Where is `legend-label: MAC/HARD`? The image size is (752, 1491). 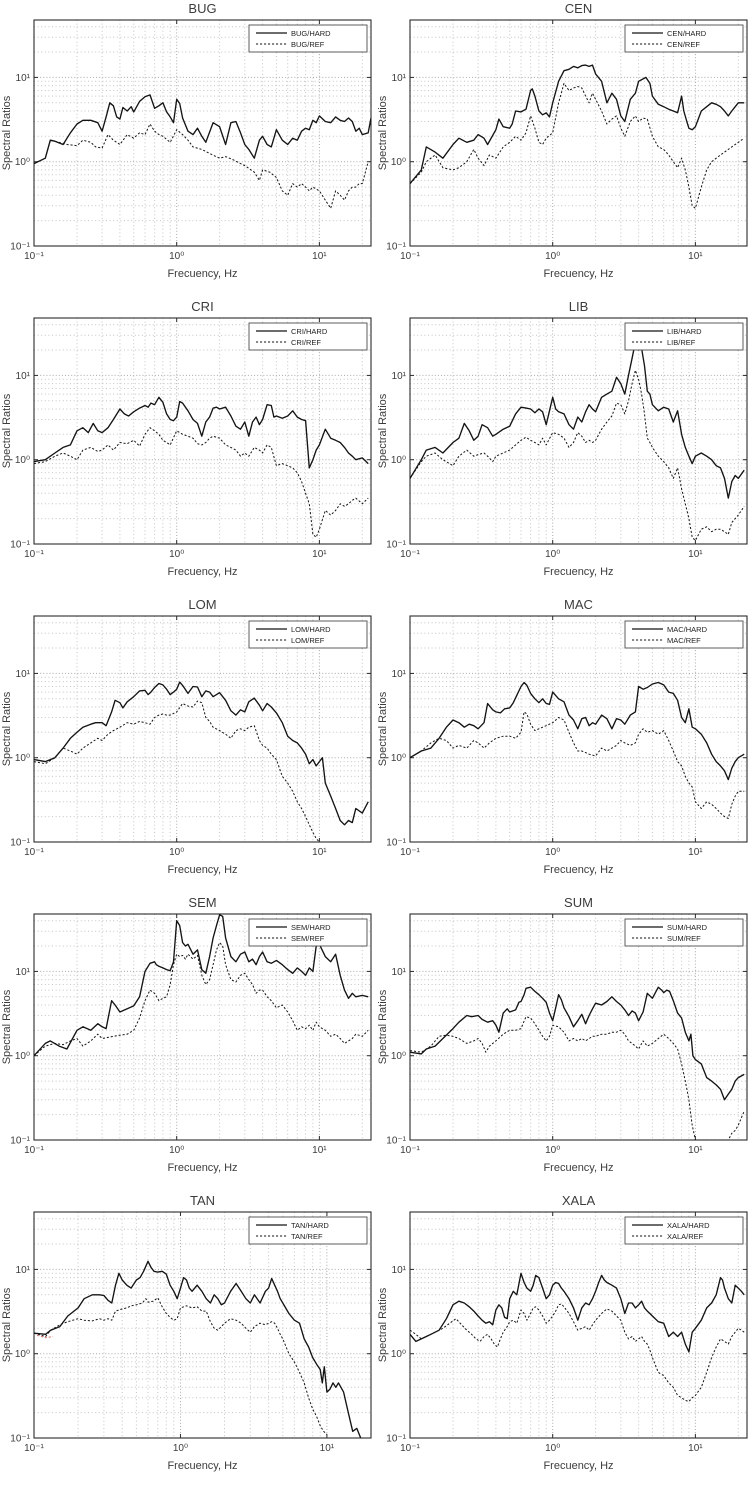 legend-label: MAC/HARD is located at coordinates (687, 629).